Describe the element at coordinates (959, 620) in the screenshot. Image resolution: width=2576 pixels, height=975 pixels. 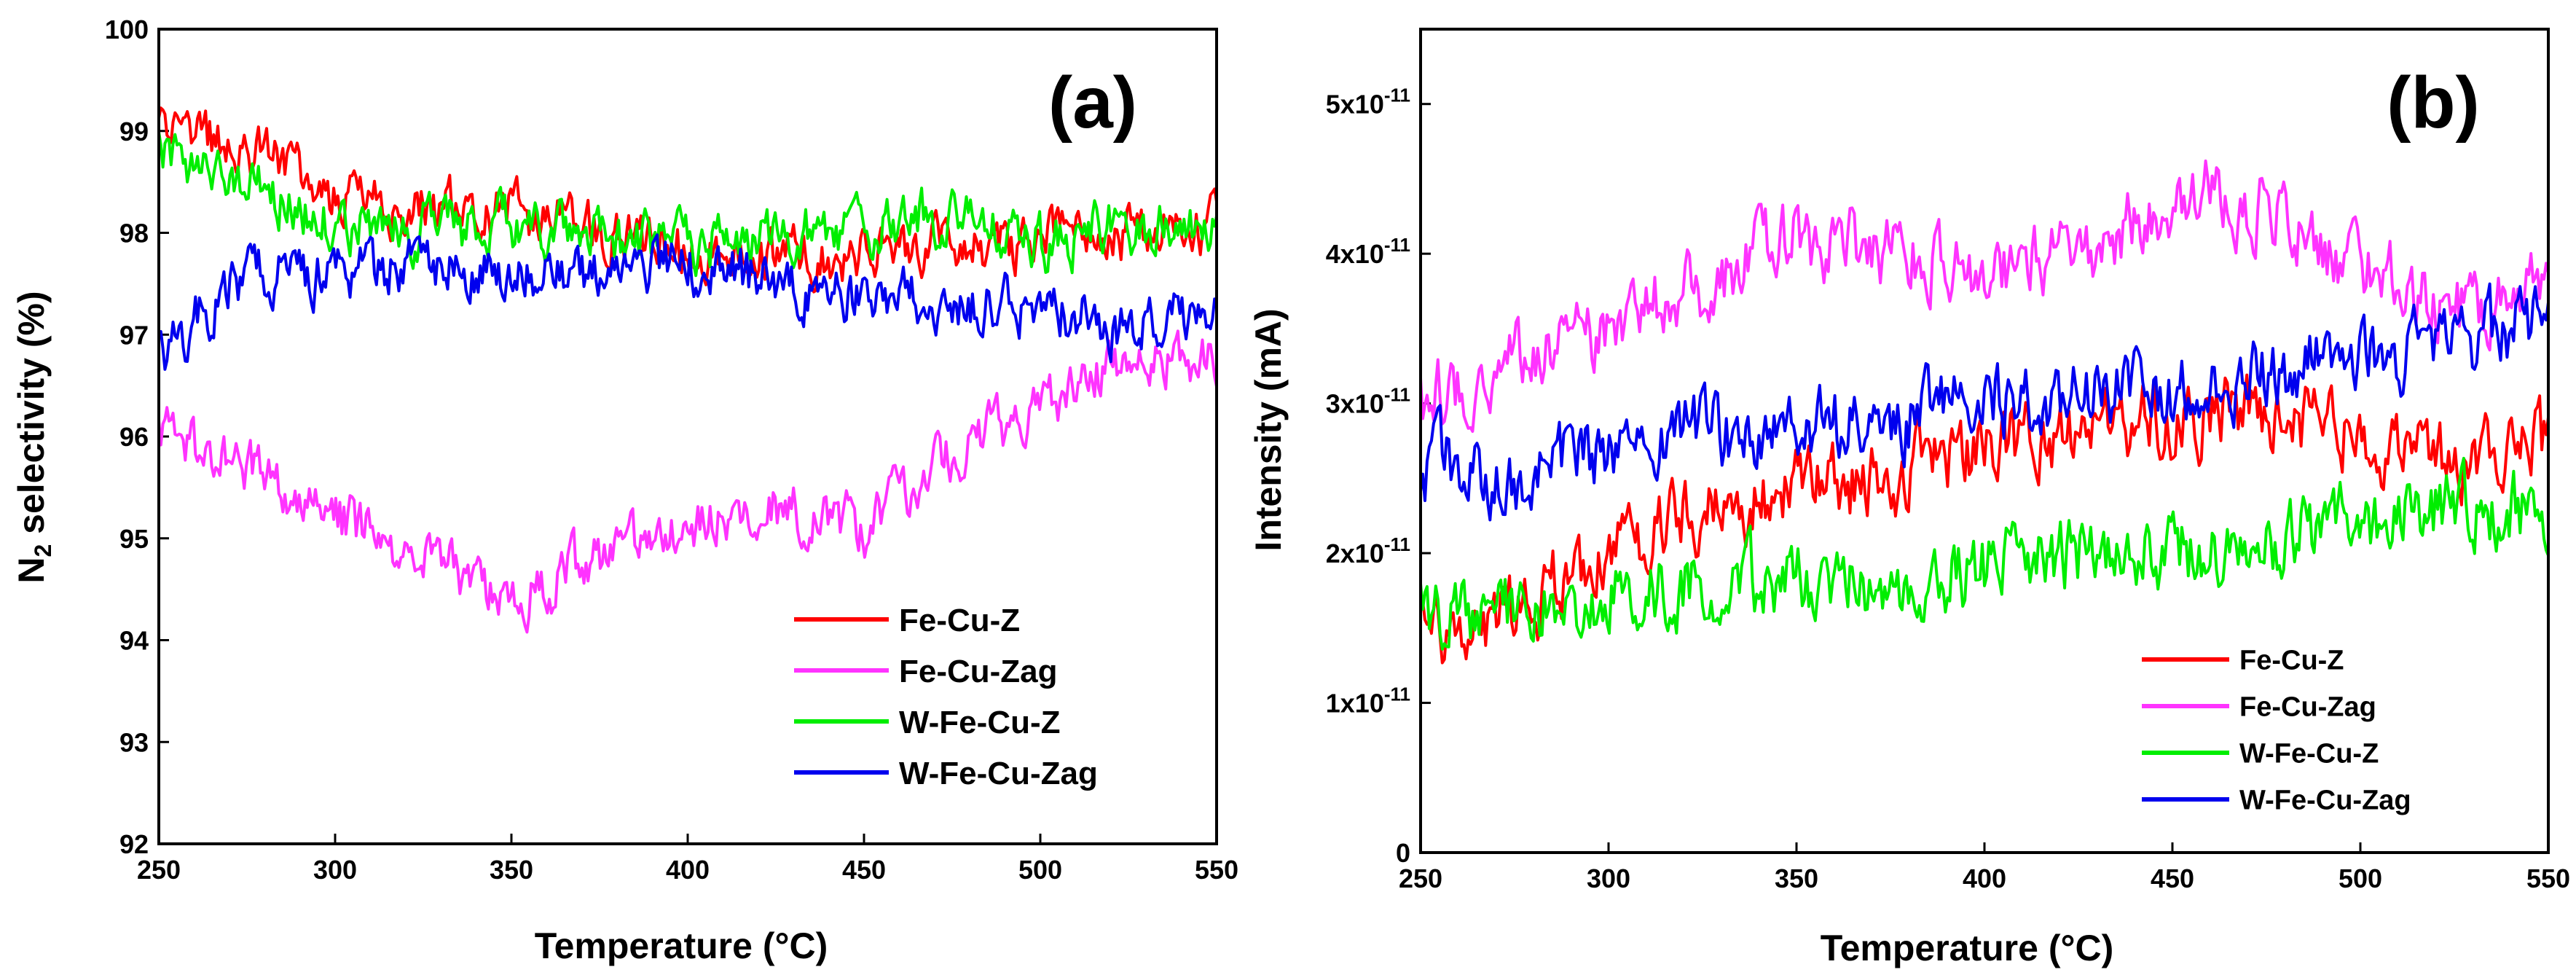
I see `panel-a-legend-label: Fe-Cu-Z` at that location.